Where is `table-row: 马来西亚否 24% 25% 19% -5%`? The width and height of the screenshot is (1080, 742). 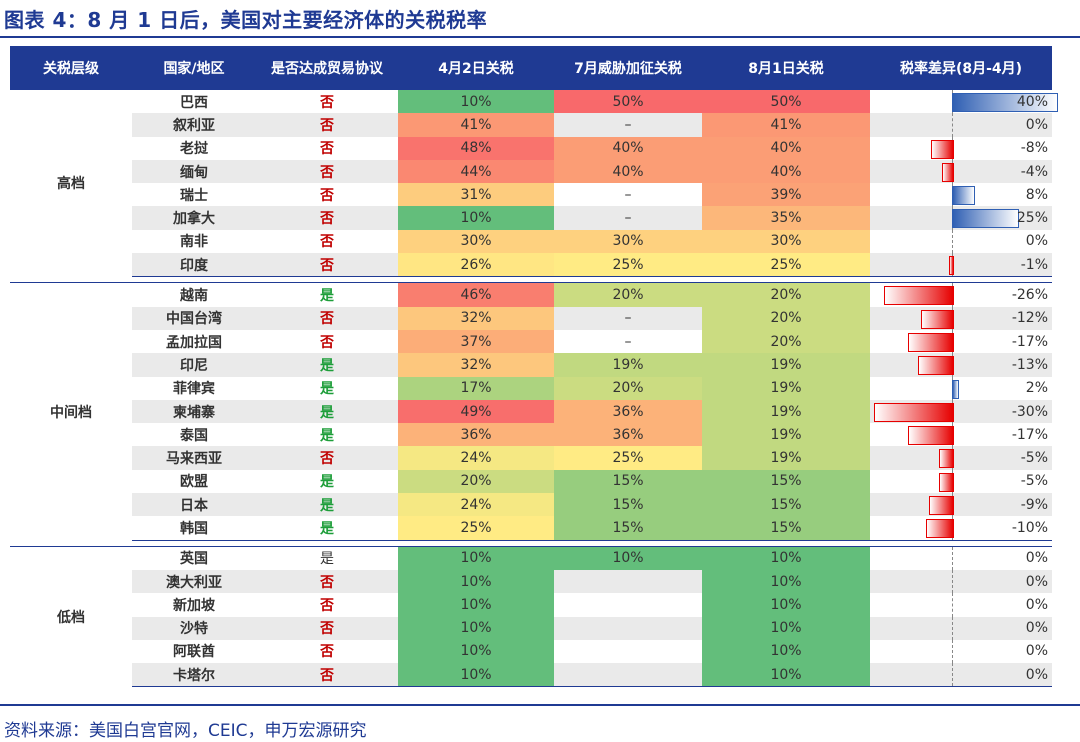 table-row: 马来西亚否 24% 25% 19% -5% is located at coordinates (531, 458).